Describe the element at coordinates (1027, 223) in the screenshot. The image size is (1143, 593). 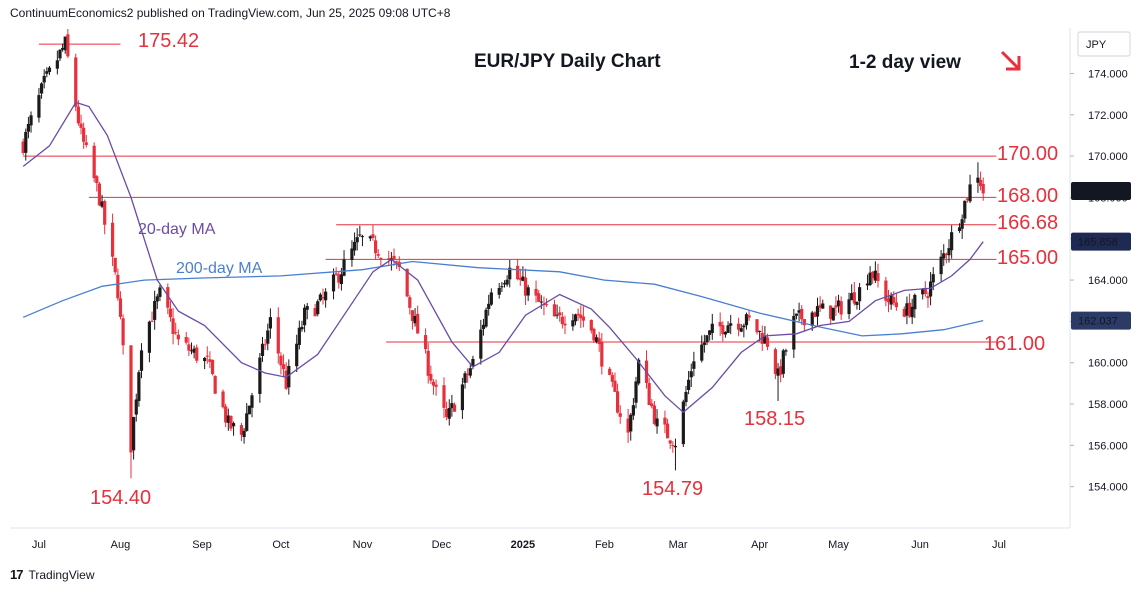
I see `level-label: 166.68` at that location.